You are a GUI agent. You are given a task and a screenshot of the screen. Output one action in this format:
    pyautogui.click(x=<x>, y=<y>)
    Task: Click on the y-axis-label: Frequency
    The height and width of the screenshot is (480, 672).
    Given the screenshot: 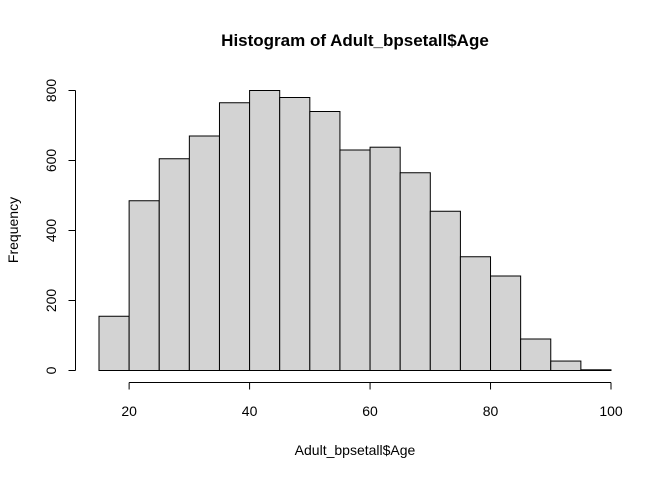 What is the action you would take?
    pyautogui.click(x=13, y=230)
    